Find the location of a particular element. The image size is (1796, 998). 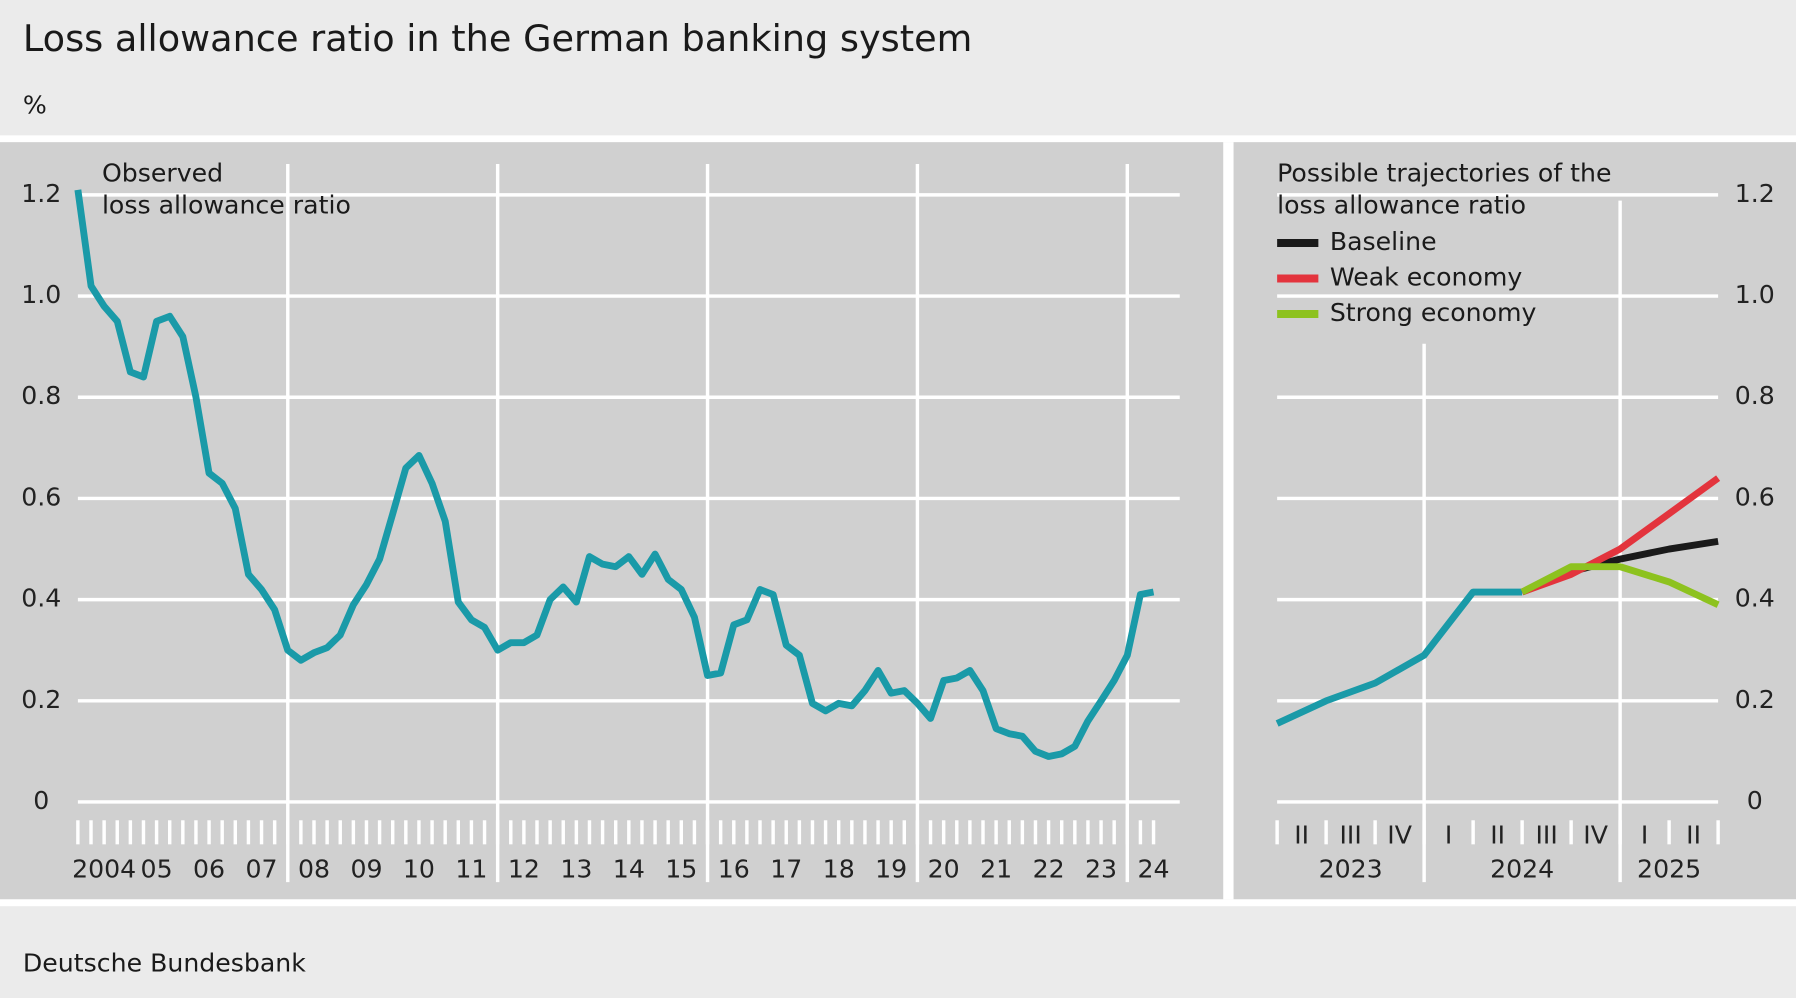

annotation: loss allowance ratio is located at coordinates (226, 204).